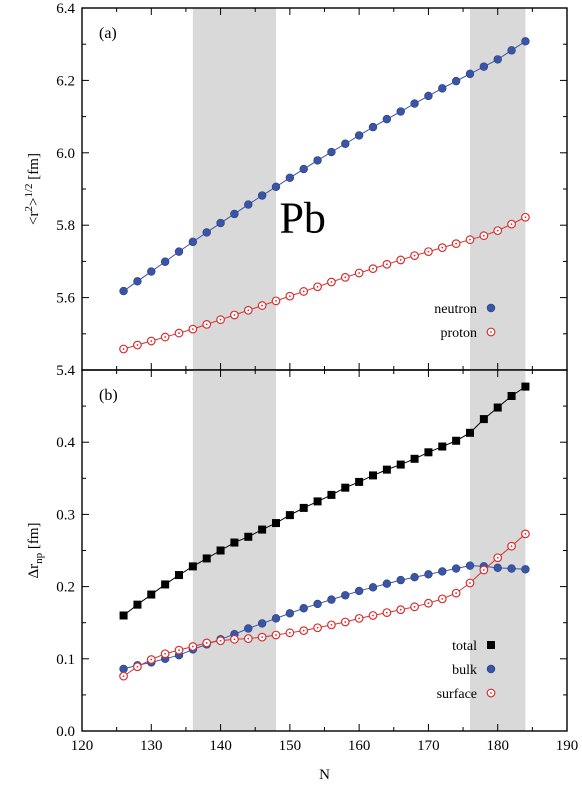 The height and width of the screenshot is (791, 582). Describe the element at coordinates (29, 190) in the screenshot. I see `ylabel-sup: 1/2` at that location.